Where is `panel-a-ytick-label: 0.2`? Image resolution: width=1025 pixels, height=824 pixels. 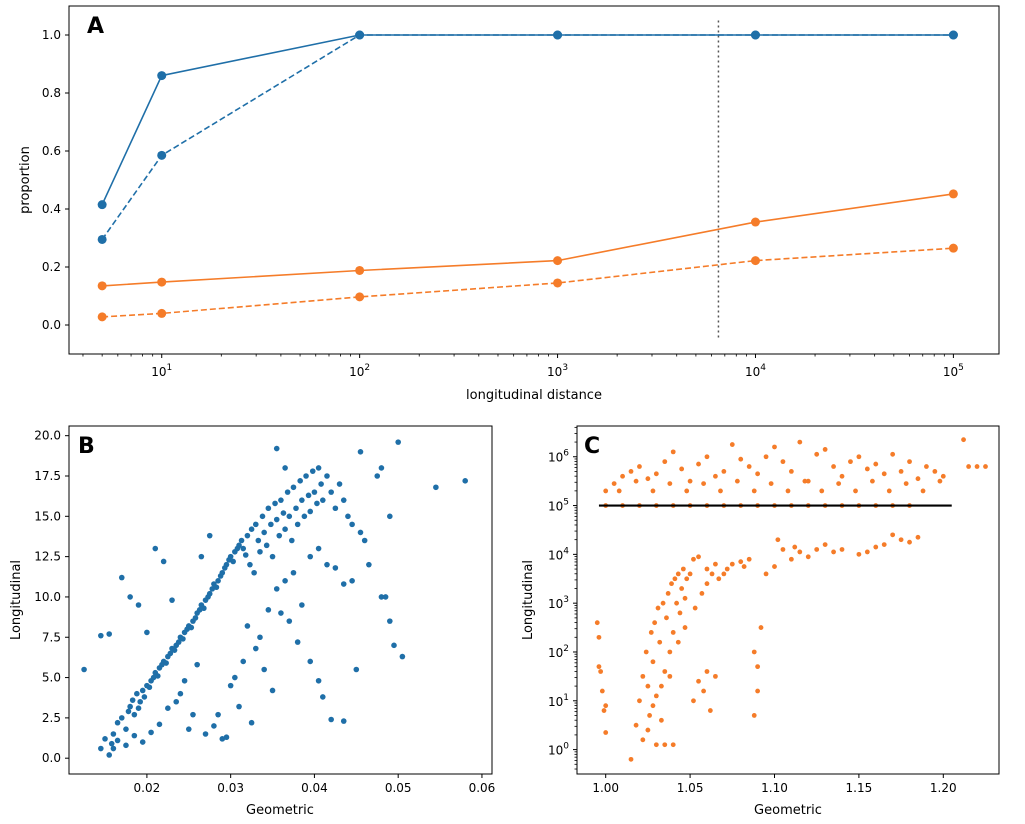
panel-a-ytick-label: 0.2 is located at coordinates (51, 267).